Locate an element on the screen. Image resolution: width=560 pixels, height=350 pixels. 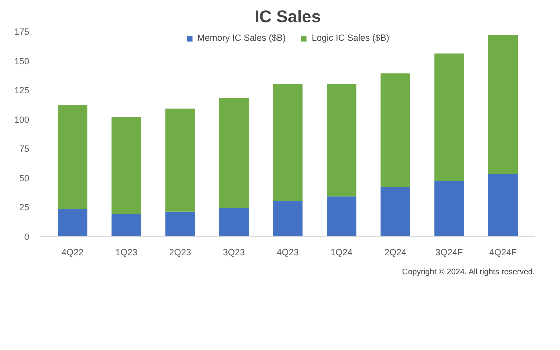
x-tick-label: 4Q23 is located at coordinates (288, 253).